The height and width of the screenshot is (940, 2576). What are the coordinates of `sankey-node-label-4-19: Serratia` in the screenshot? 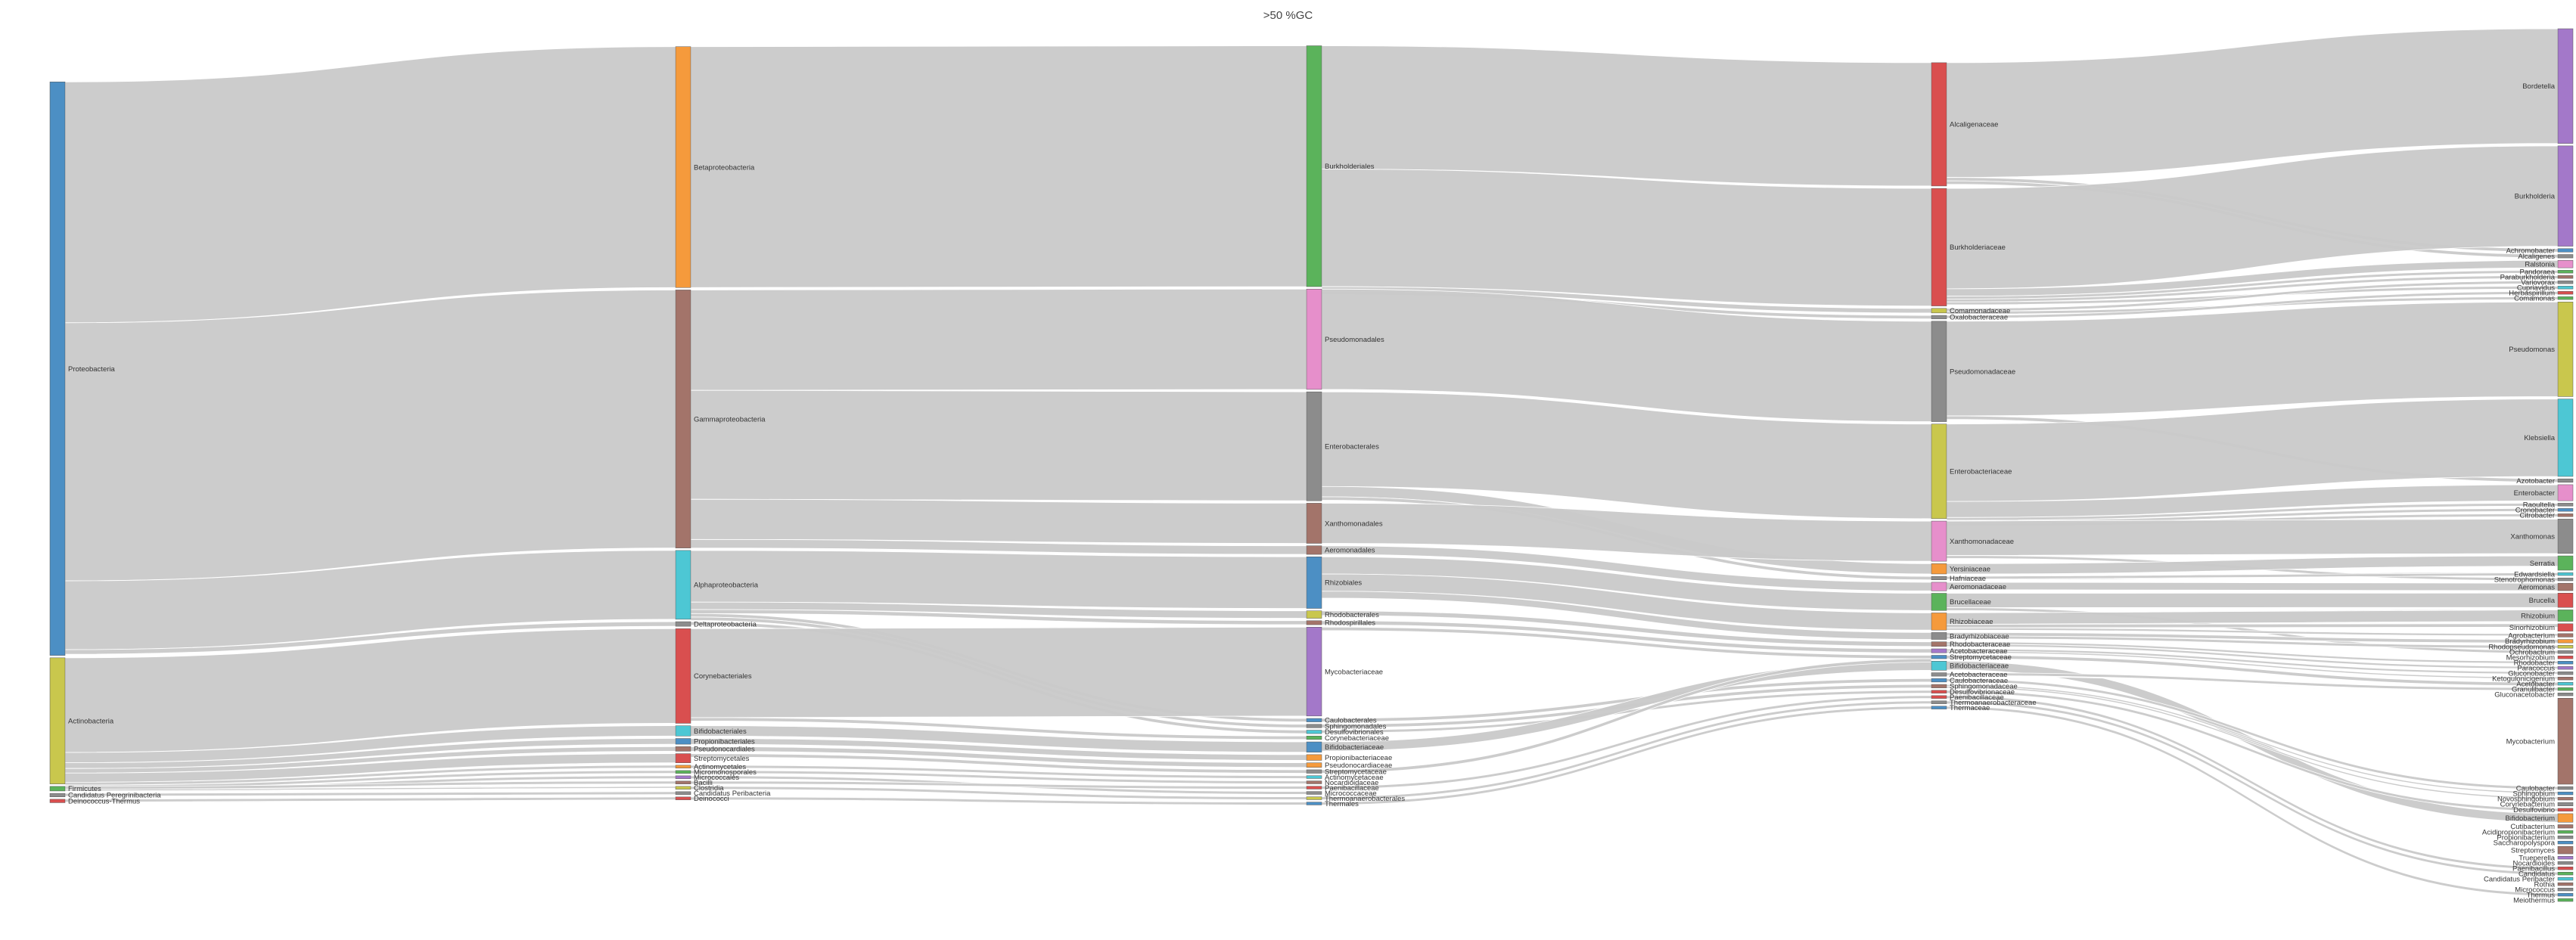 It's located at (2543, 564).